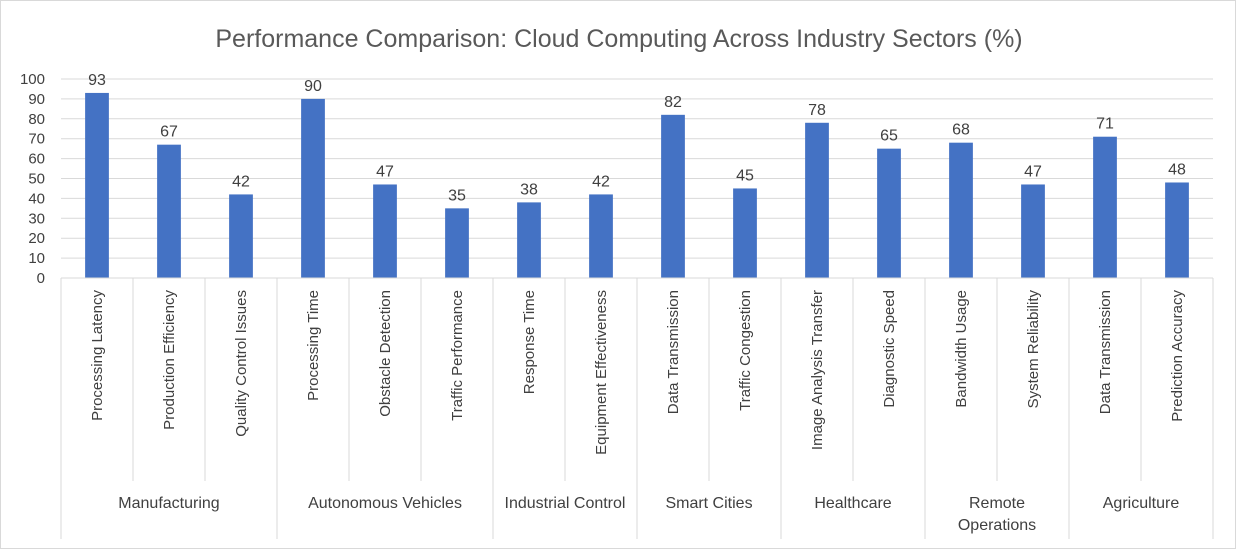  What do you see at coordinates (385, 353) in the screenshot?
I see `category-label: Obstacle Detection` at bounding box center [385, 353].